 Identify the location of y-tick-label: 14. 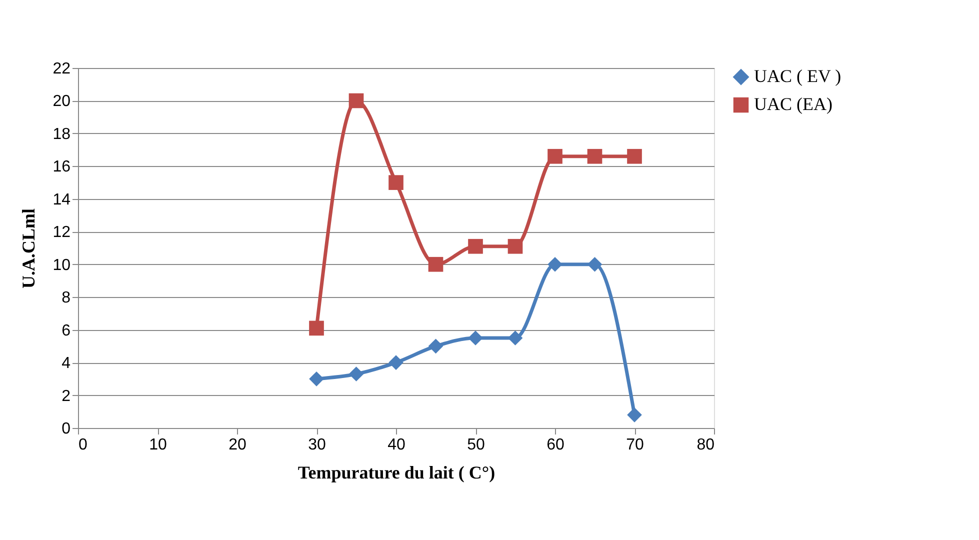
(61, 199).